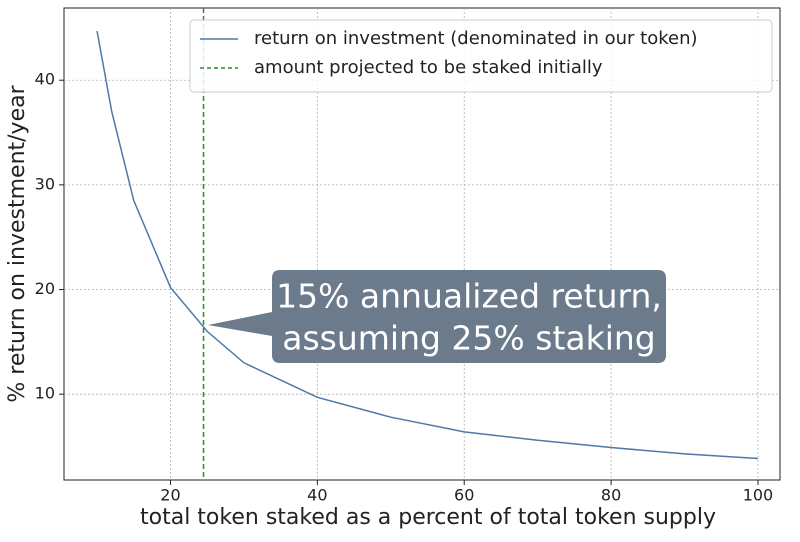  I want to click on callout-box, so click(437, 316).